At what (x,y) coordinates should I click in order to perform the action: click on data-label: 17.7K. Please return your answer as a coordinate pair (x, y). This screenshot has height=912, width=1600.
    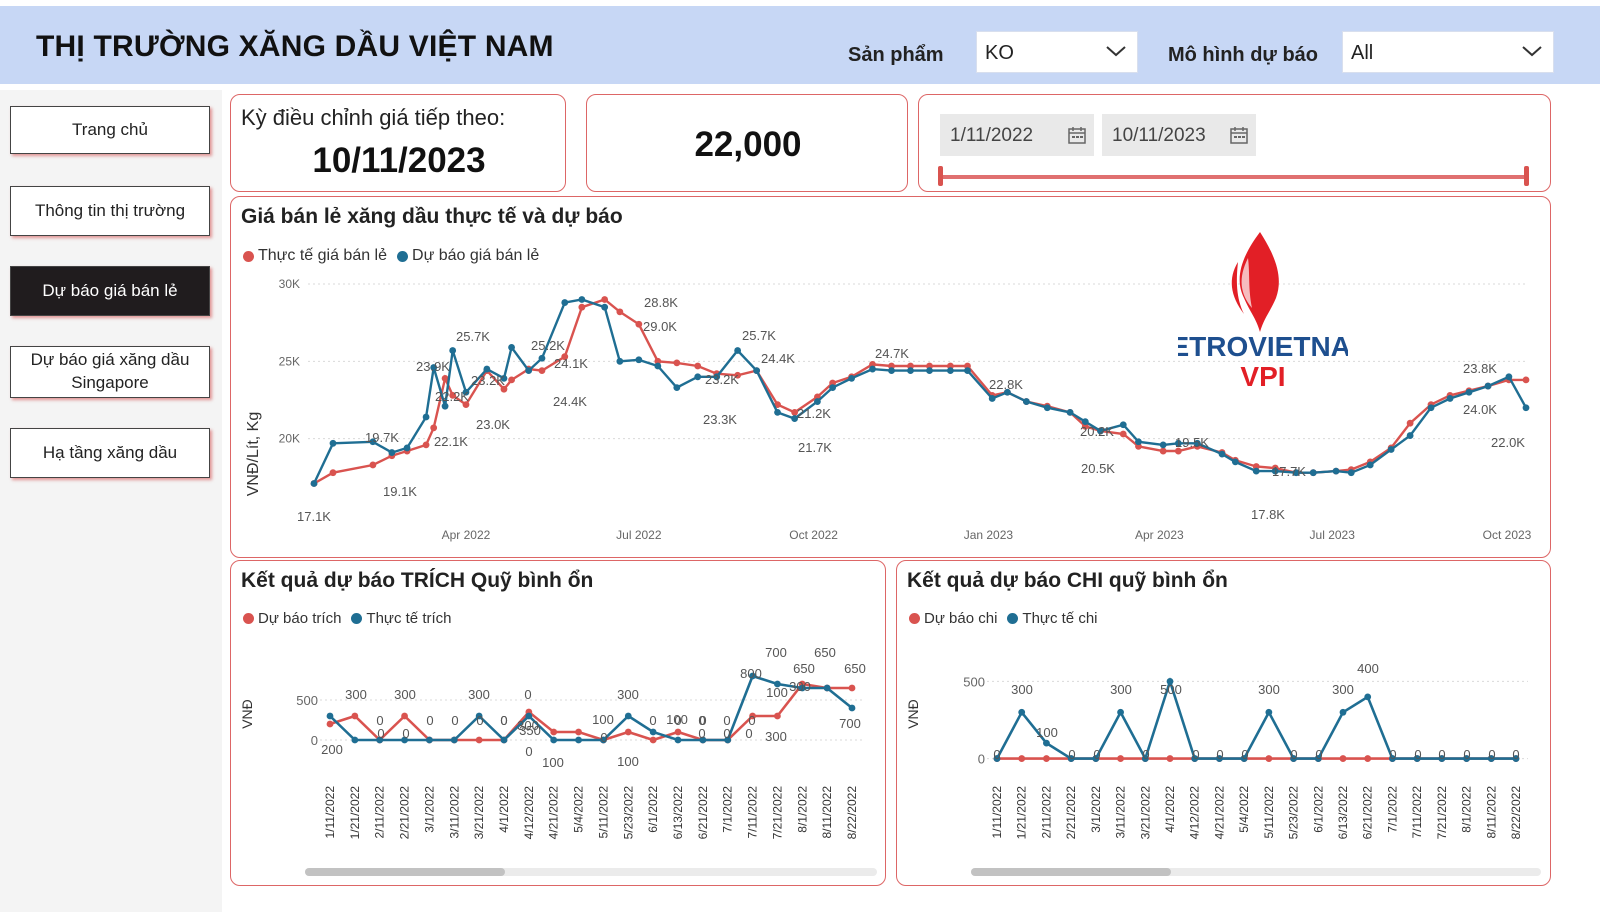
    Looking at the image, I should click on (1289, 471).